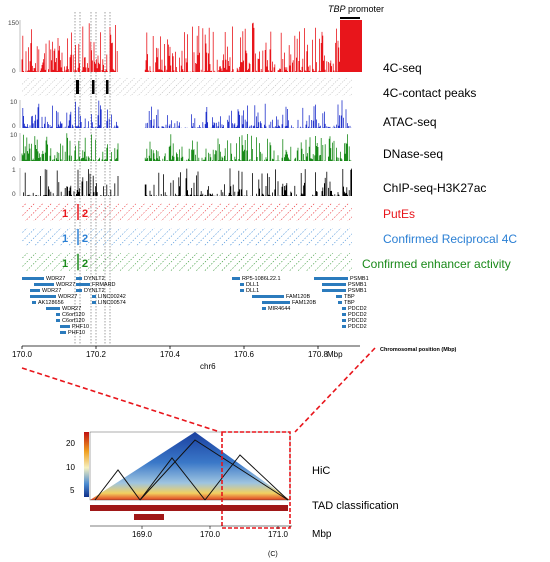 This screenshot has width=550, height=562. I want to click on track-dnase-seq: 10 0 DNase-seq, so click(226, 147).